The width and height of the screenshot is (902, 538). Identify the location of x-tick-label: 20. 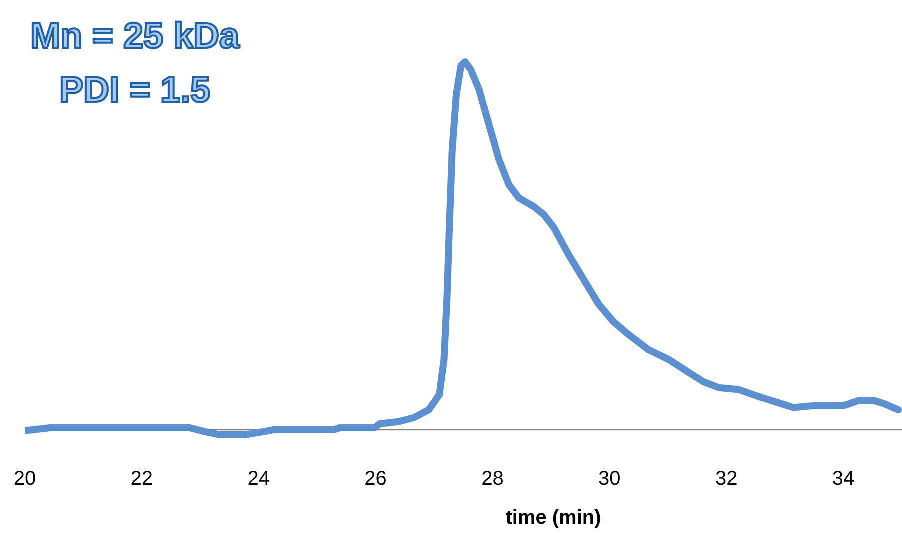
(25, 479).